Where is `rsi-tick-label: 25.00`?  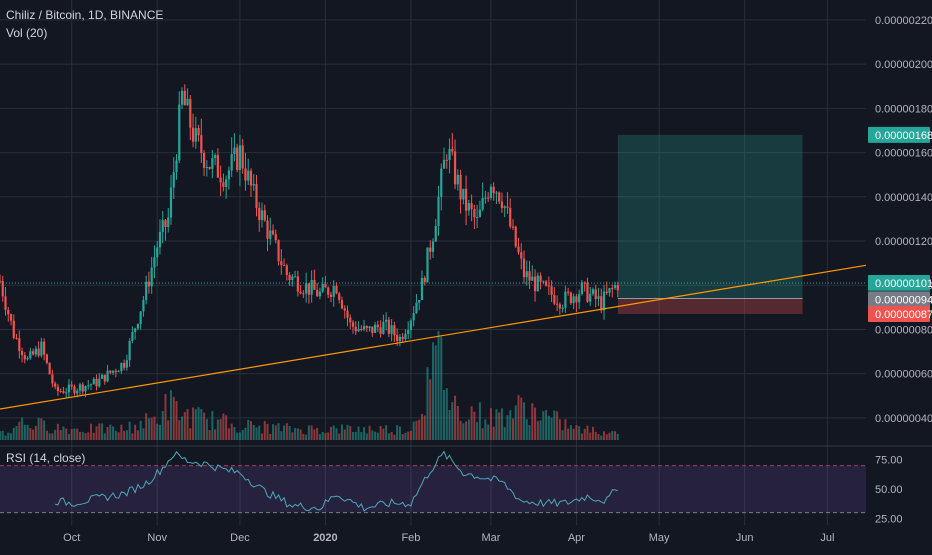 rsi-tick-label: 25.00 is located at coordinates (889, 519).